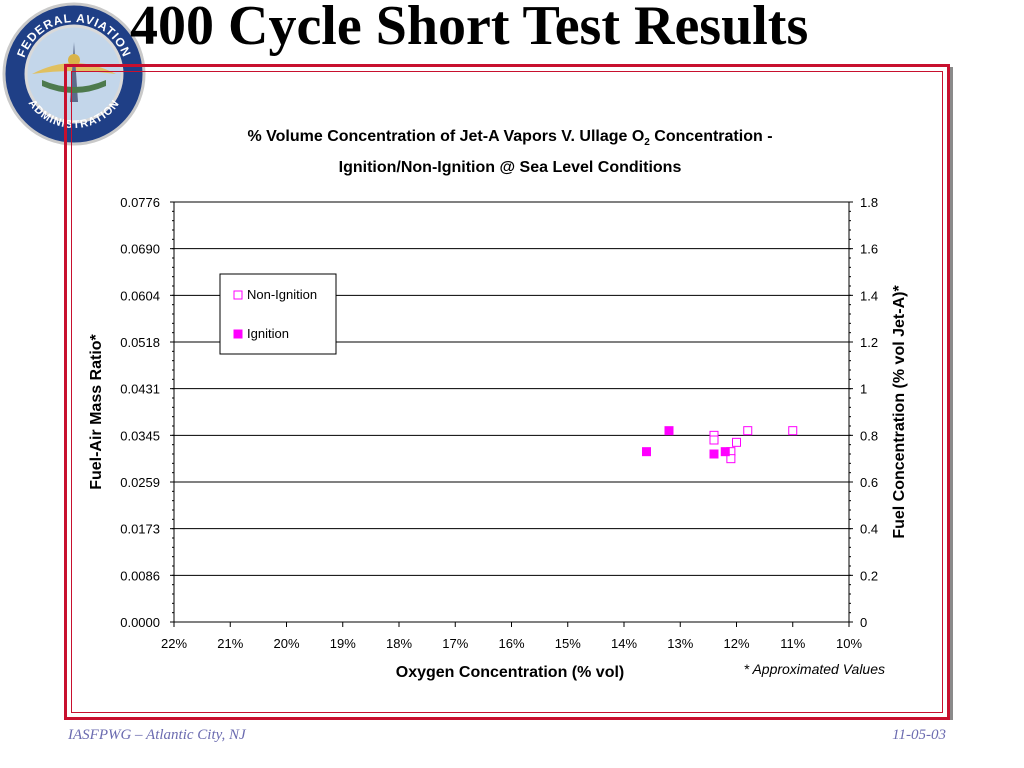  I want to click on y2-tick-label: 1.4, so click(869, 295).